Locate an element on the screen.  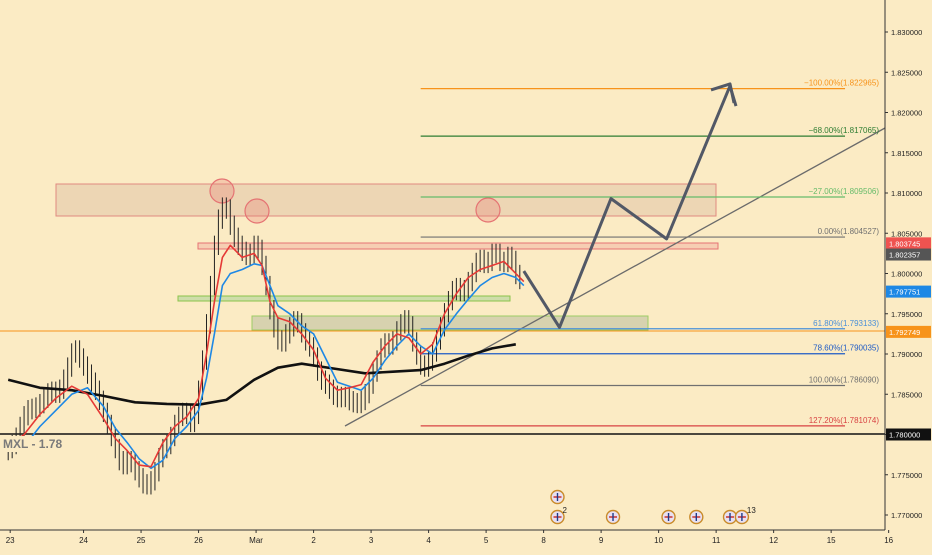
x-tick-label: 24 is located at coordinates (83, 540).